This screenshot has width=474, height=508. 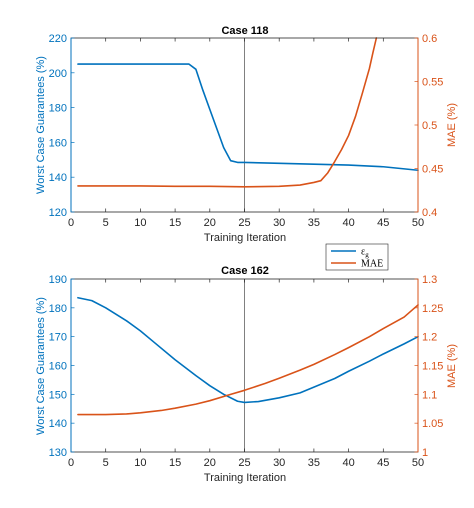 What do you see at coordinates (244, 31) in the screenshot?
I see `chart-title: Case 118` at bounding box center [244, 31].